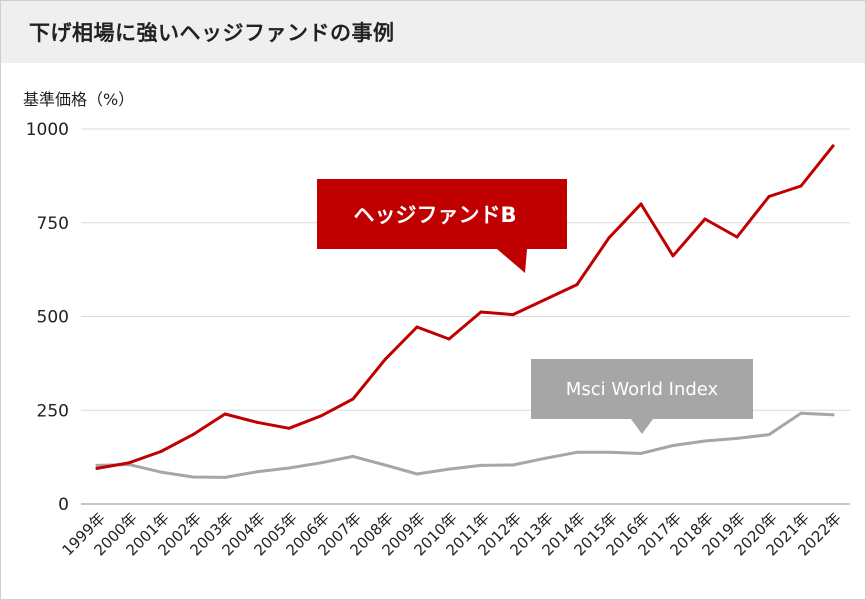 This screenshot has width=866, height=600. What do you see at coordinates (53, 224) in the screenshot?
I see `y-tick-label: 750` at bounding box center [53, 224].